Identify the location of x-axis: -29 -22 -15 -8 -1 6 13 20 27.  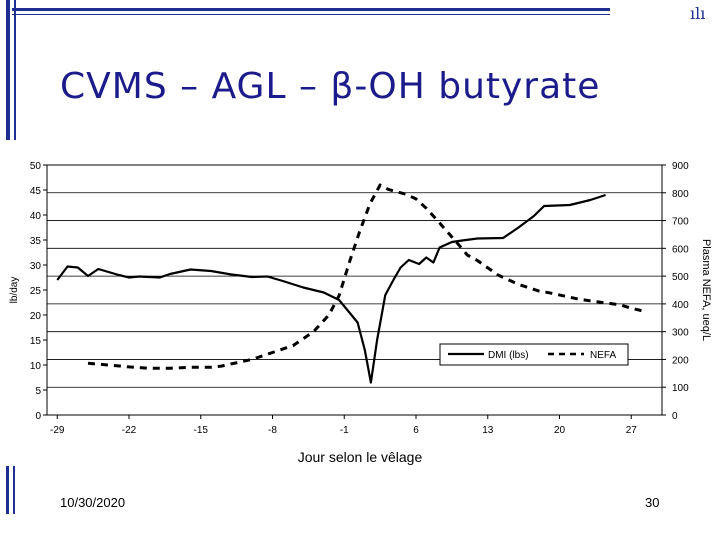
(343, 425).